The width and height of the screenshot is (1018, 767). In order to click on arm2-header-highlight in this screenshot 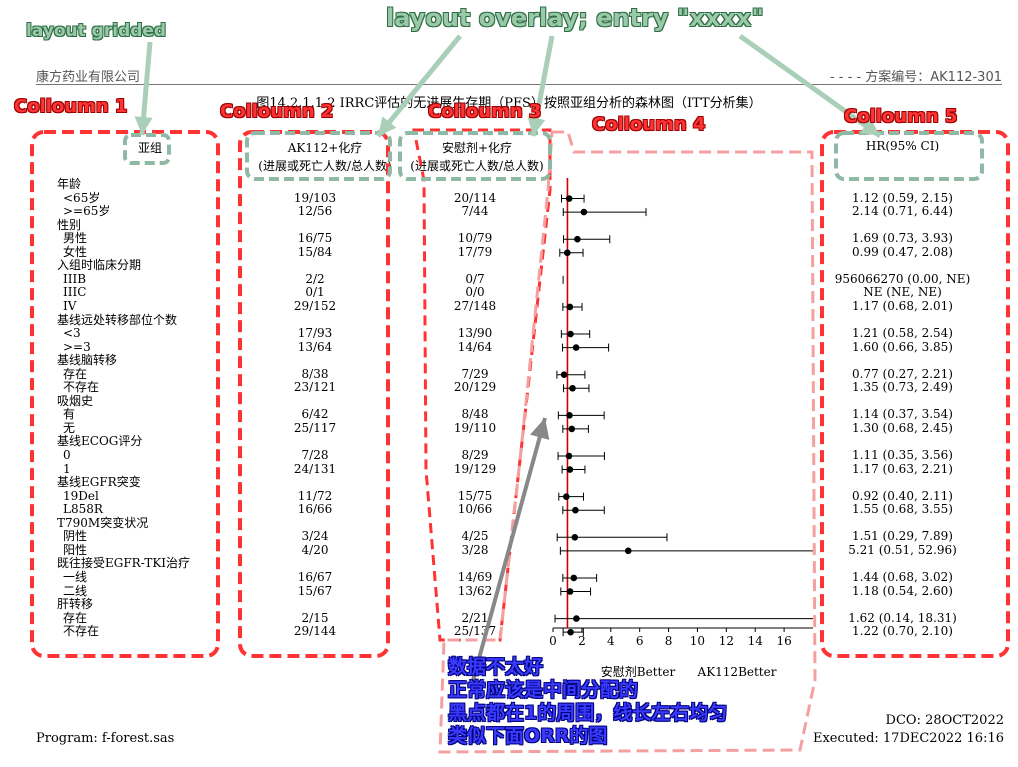, I will do `click(475, 156)`.